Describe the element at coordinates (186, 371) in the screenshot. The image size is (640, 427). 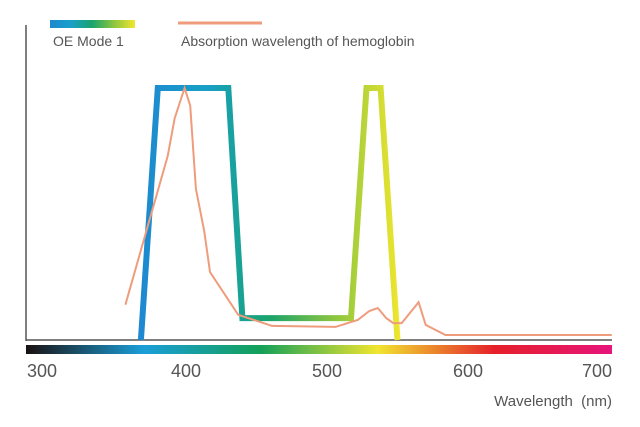
I see `x-tick-label: 400` at that location.